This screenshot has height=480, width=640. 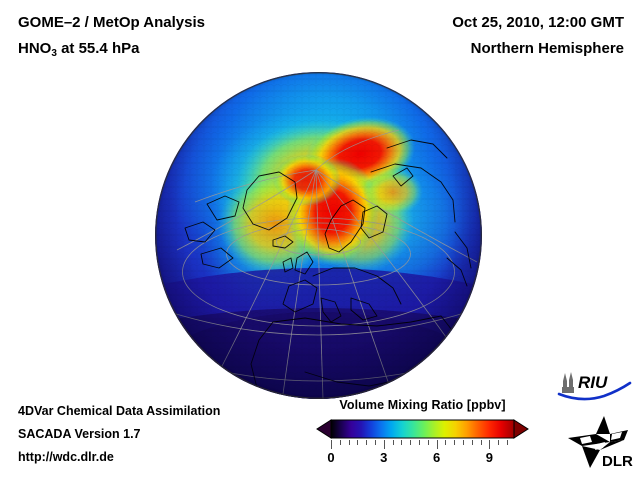 I want to click on page-title: GOME–2 / MetOp Analysis, so click(x=111, y=22).